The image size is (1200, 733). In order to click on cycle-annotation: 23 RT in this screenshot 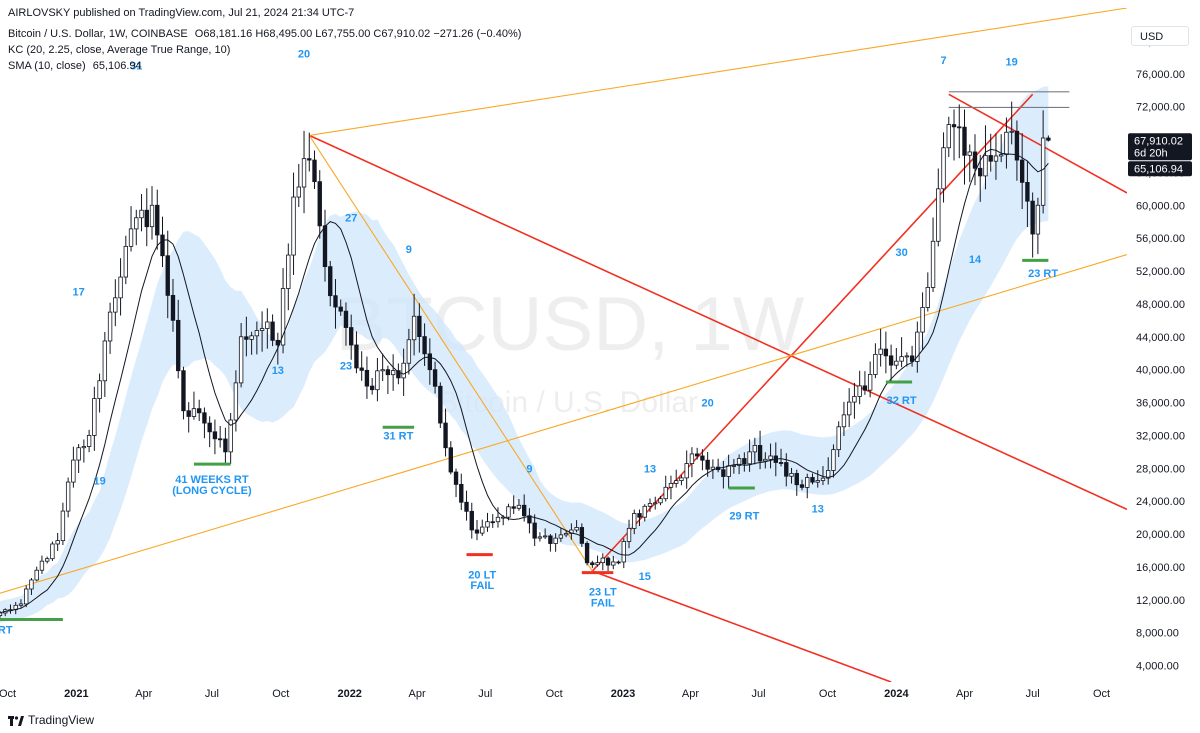, I will do `click(1043, 274)`.